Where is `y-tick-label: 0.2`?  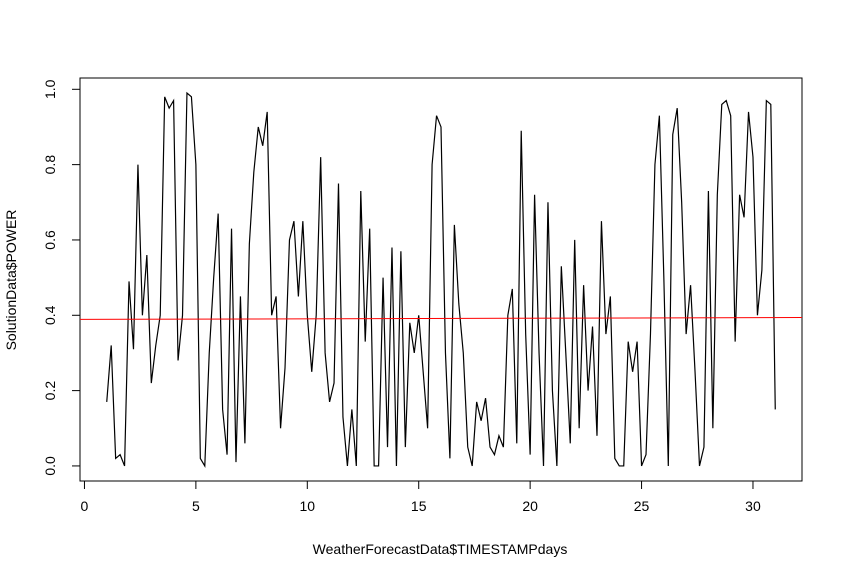 y-tick-label: 0.2 is located at coordinates (50, 391).